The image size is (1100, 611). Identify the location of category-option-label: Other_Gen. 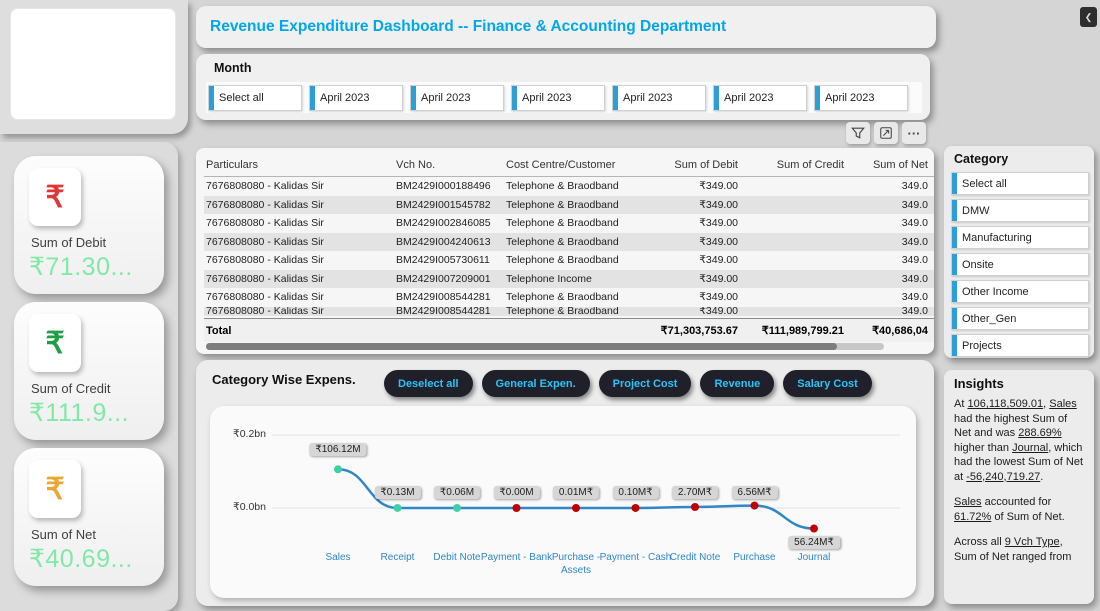
(989, 318).